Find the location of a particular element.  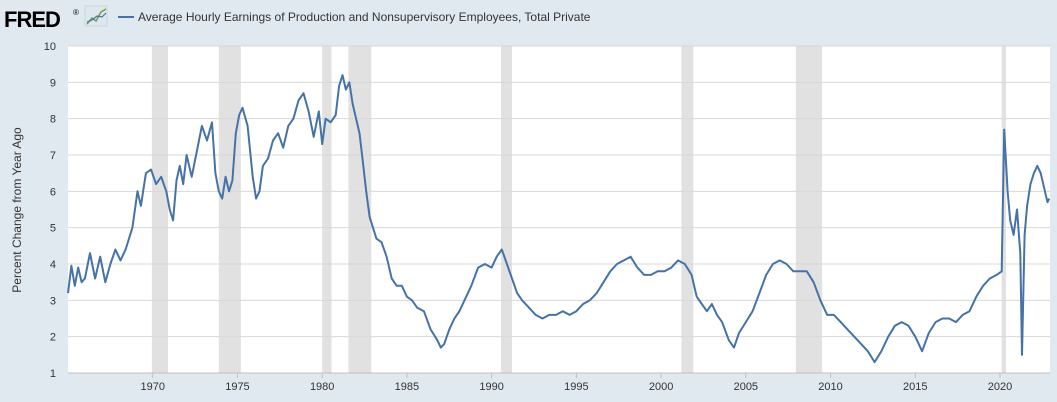

fred-logo: FRED is located at coordinates (32, 19).